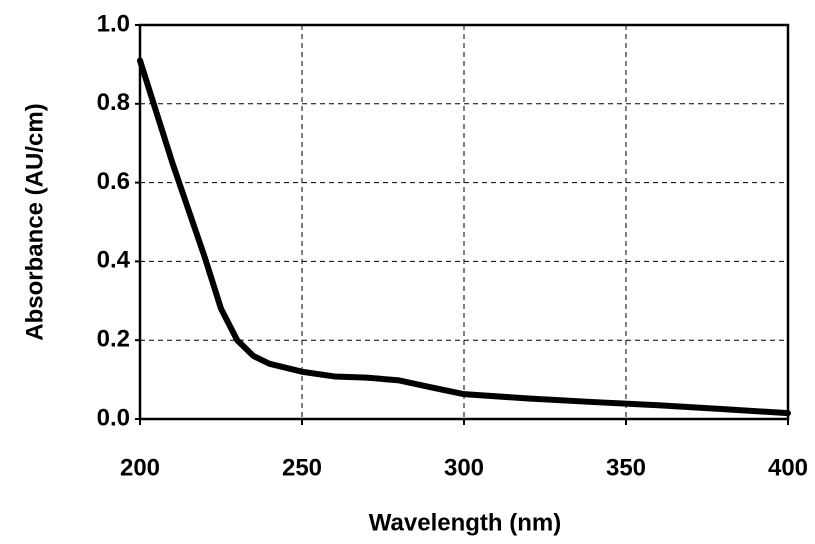 This screenshot has width=815, height=544. What do you see at coordinates (113, 102) in the screenshot?
I see `y-tick-label: 0.8` at bounding box center [113, 102].